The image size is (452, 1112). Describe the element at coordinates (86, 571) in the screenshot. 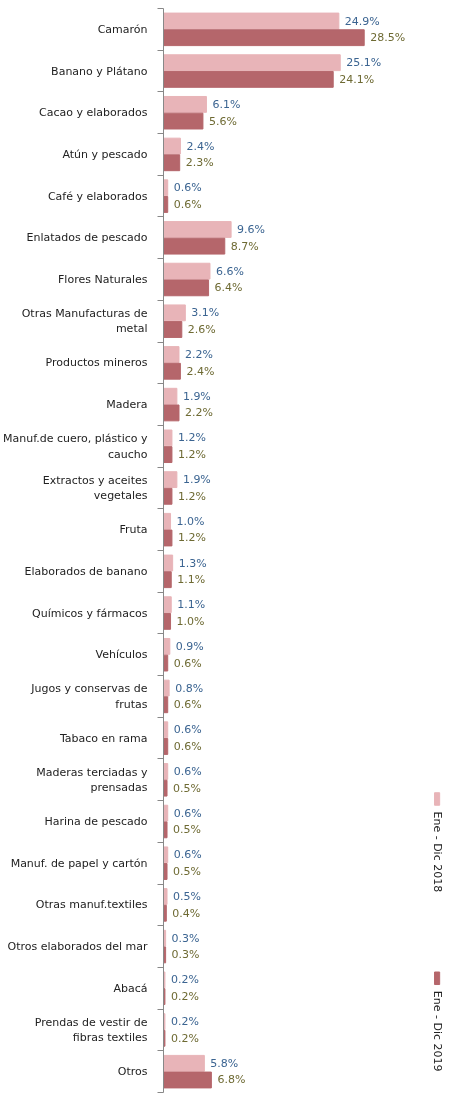

I see `y-tick-label: Elaborados de banano` at that location.